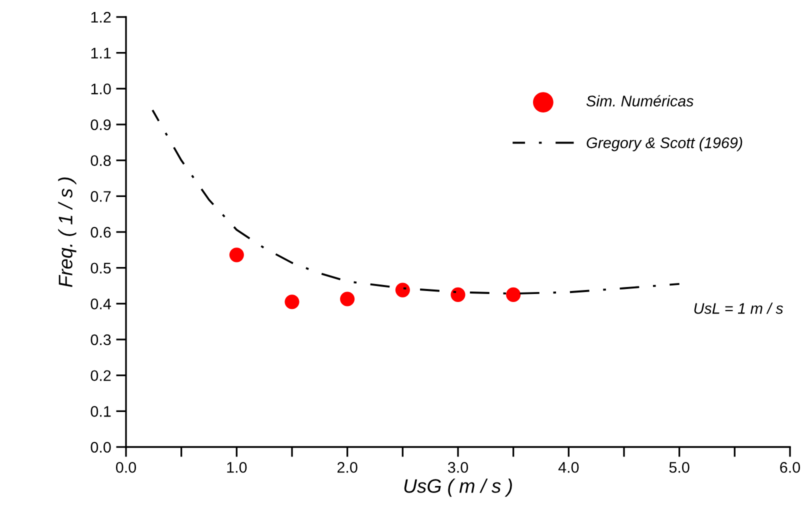 The width and height of the screenshot is (806, 529). Describe the element at coordinates (100, 196) in the screenshot. I see `y-tick-label: 0.7` at that location.